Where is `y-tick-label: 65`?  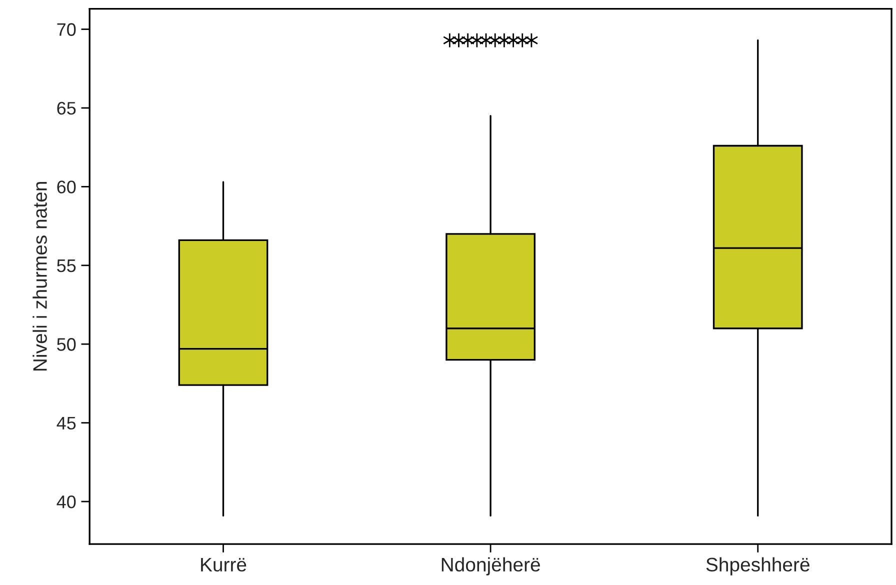 y-tick-label: 65 is located at coordinates (66, 108).